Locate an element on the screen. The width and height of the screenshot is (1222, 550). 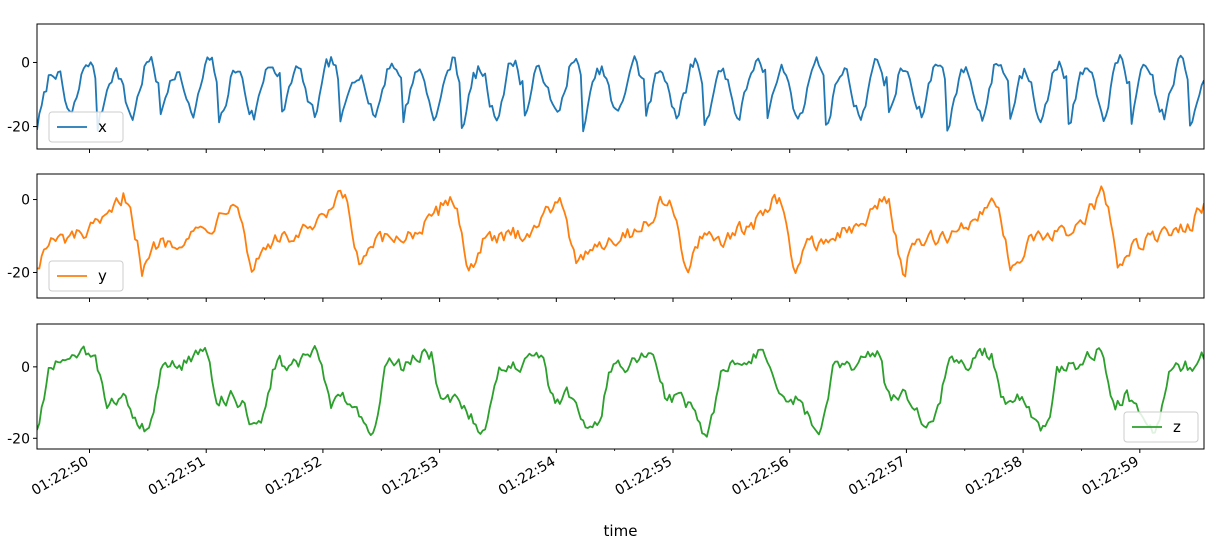
series-line-x is located at coordinates (620, 93).